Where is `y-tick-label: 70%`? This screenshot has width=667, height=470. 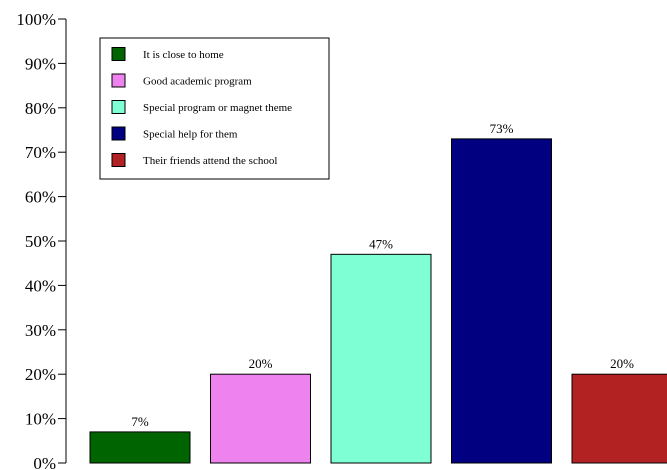 y-tick-label: 70% is located at coordinates (40, 152).